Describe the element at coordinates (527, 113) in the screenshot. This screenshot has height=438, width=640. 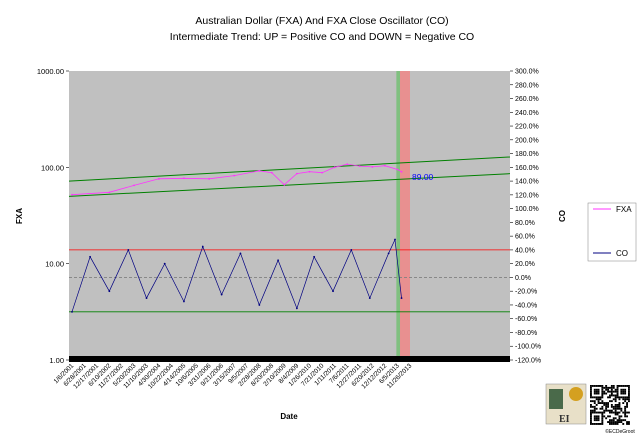
I see `right-tick-label: 240.0%` at that location.